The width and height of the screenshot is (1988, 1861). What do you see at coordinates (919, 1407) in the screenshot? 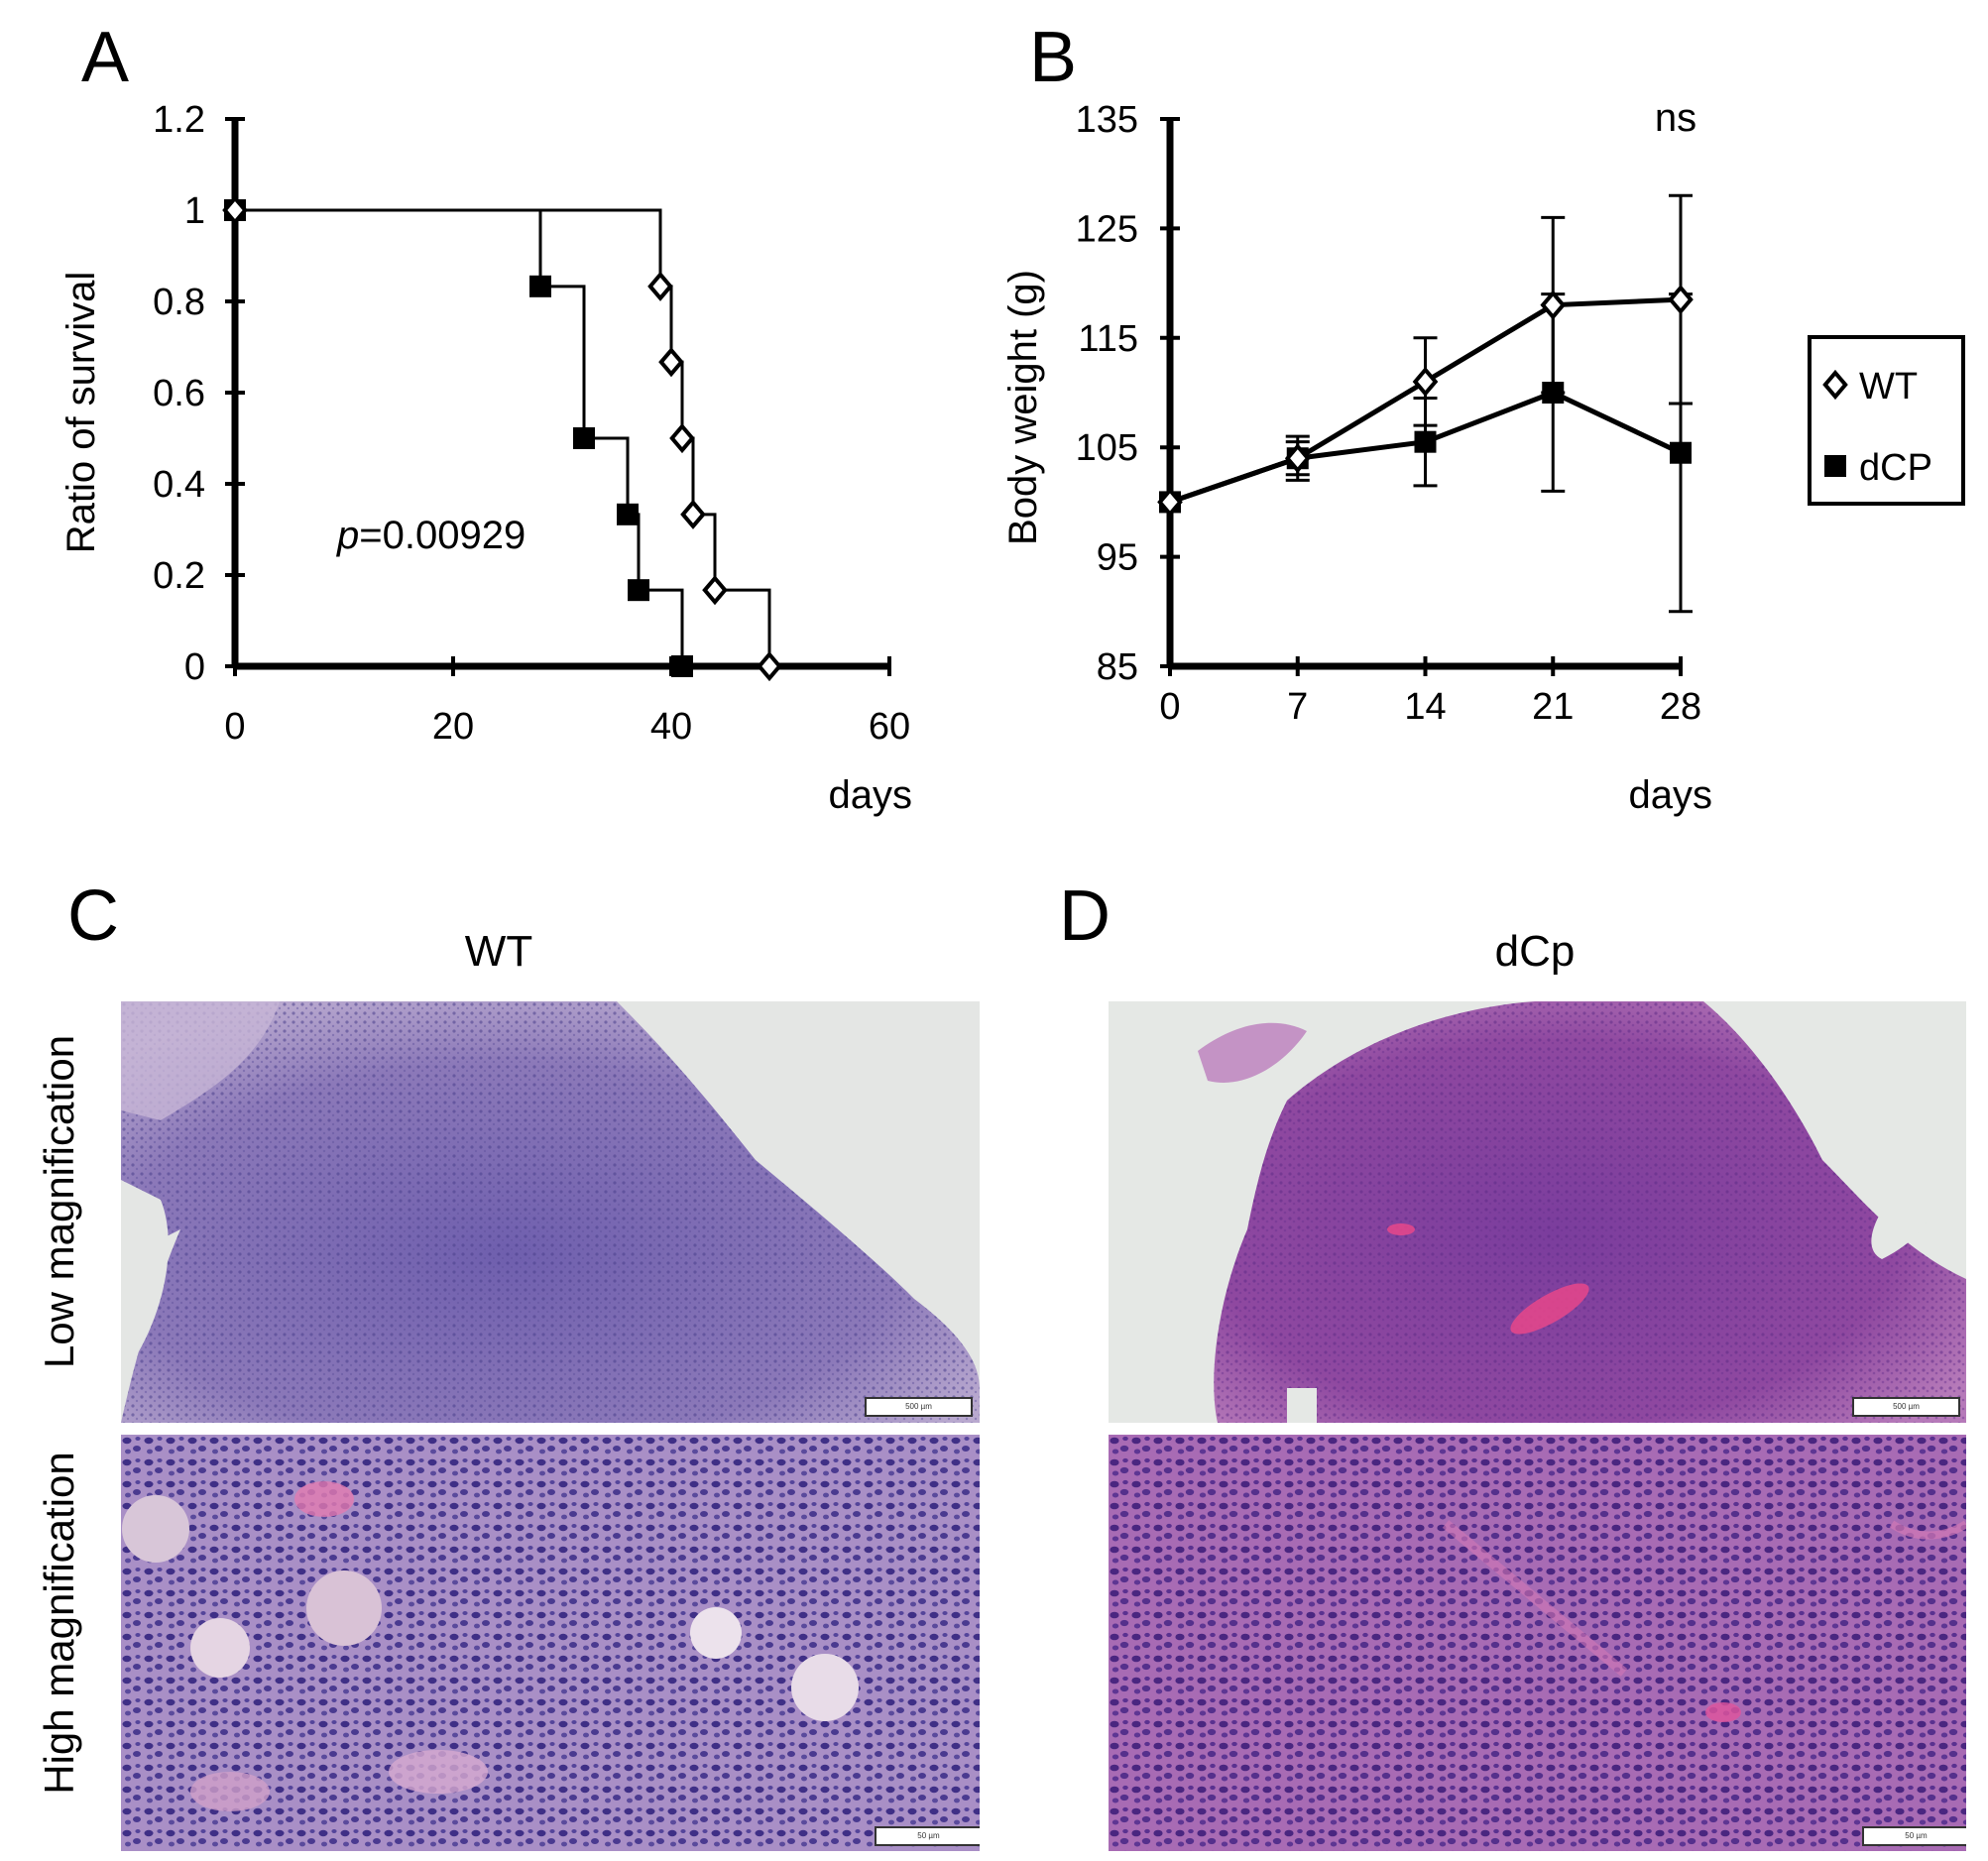
I see `scale-bar-wt-low: 500 µm` at bounding box center [919, 1407].